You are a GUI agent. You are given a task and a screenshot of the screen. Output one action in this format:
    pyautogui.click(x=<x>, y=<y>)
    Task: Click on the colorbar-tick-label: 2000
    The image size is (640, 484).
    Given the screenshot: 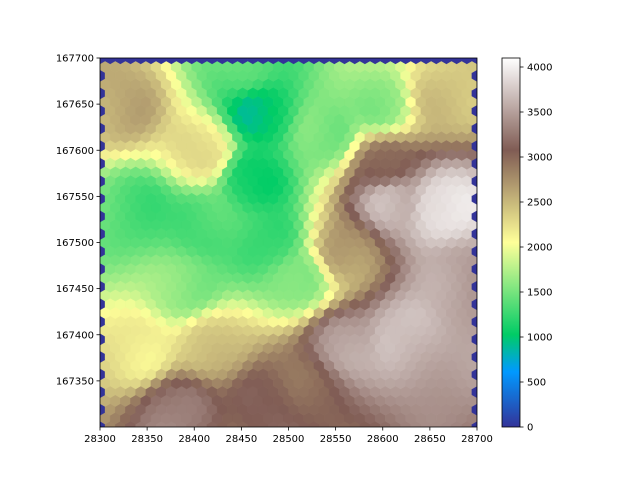 What is the action you would take?
    pyautogui.click(x=539, y=248)
    